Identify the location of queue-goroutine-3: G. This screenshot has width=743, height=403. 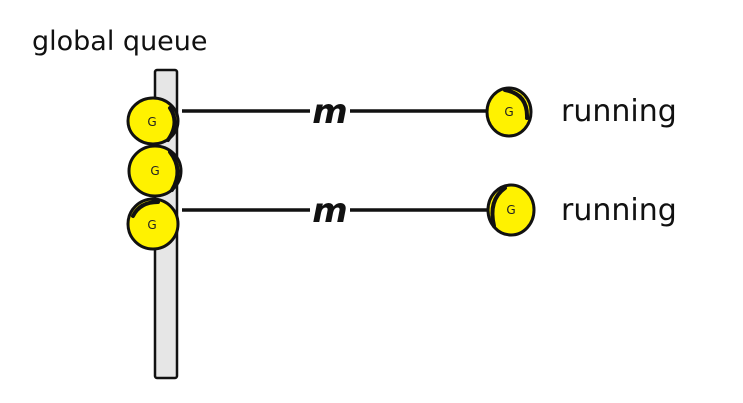
(153, 224).